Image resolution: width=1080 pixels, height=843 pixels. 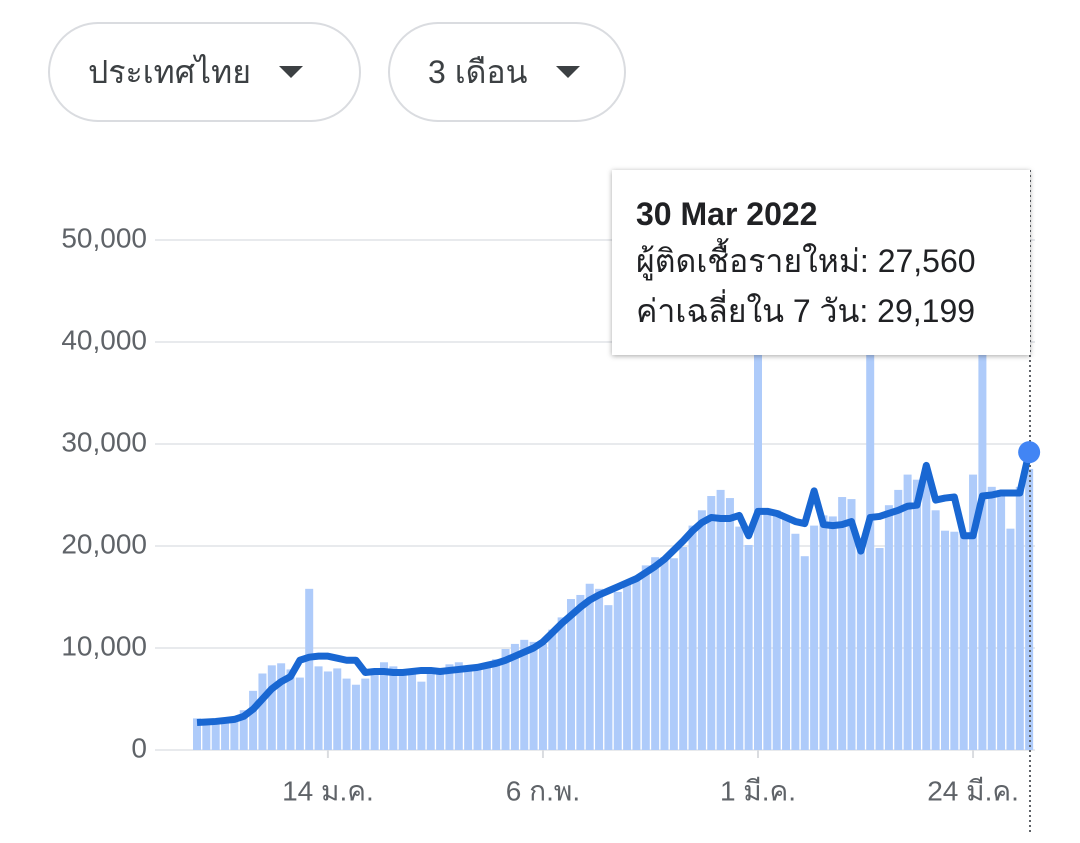 I want to click on y-tick-label: 40,000, so click(x=104, y=339).